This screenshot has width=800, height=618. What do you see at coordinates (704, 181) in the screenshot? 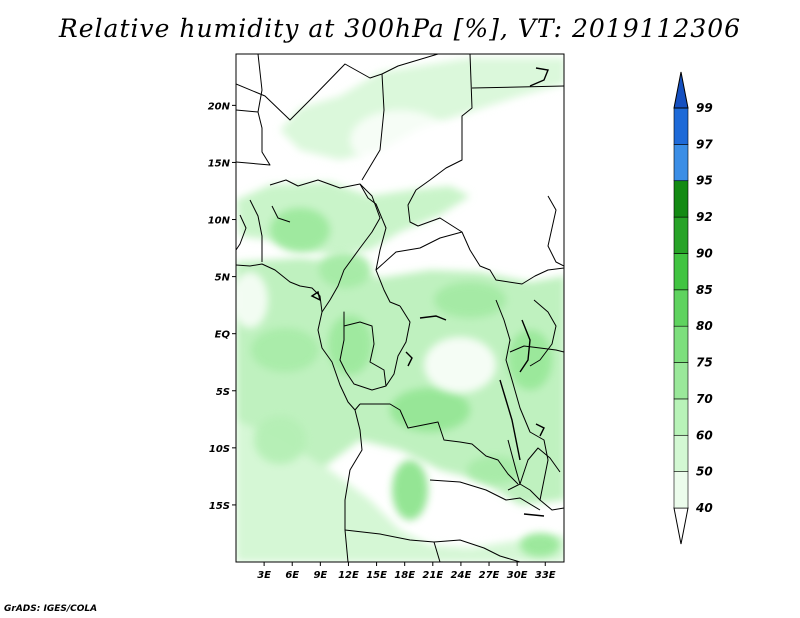
I see `colorbar-level-label: 95` at bounding box center [704, 181].